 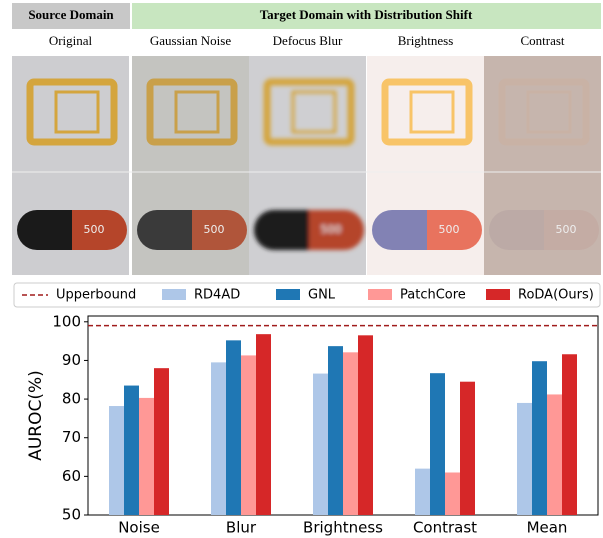 What do you see at coordinates (66, 321) in the screenshot?
I see `y-tick-label: 100` at bounding box center [66, 321].